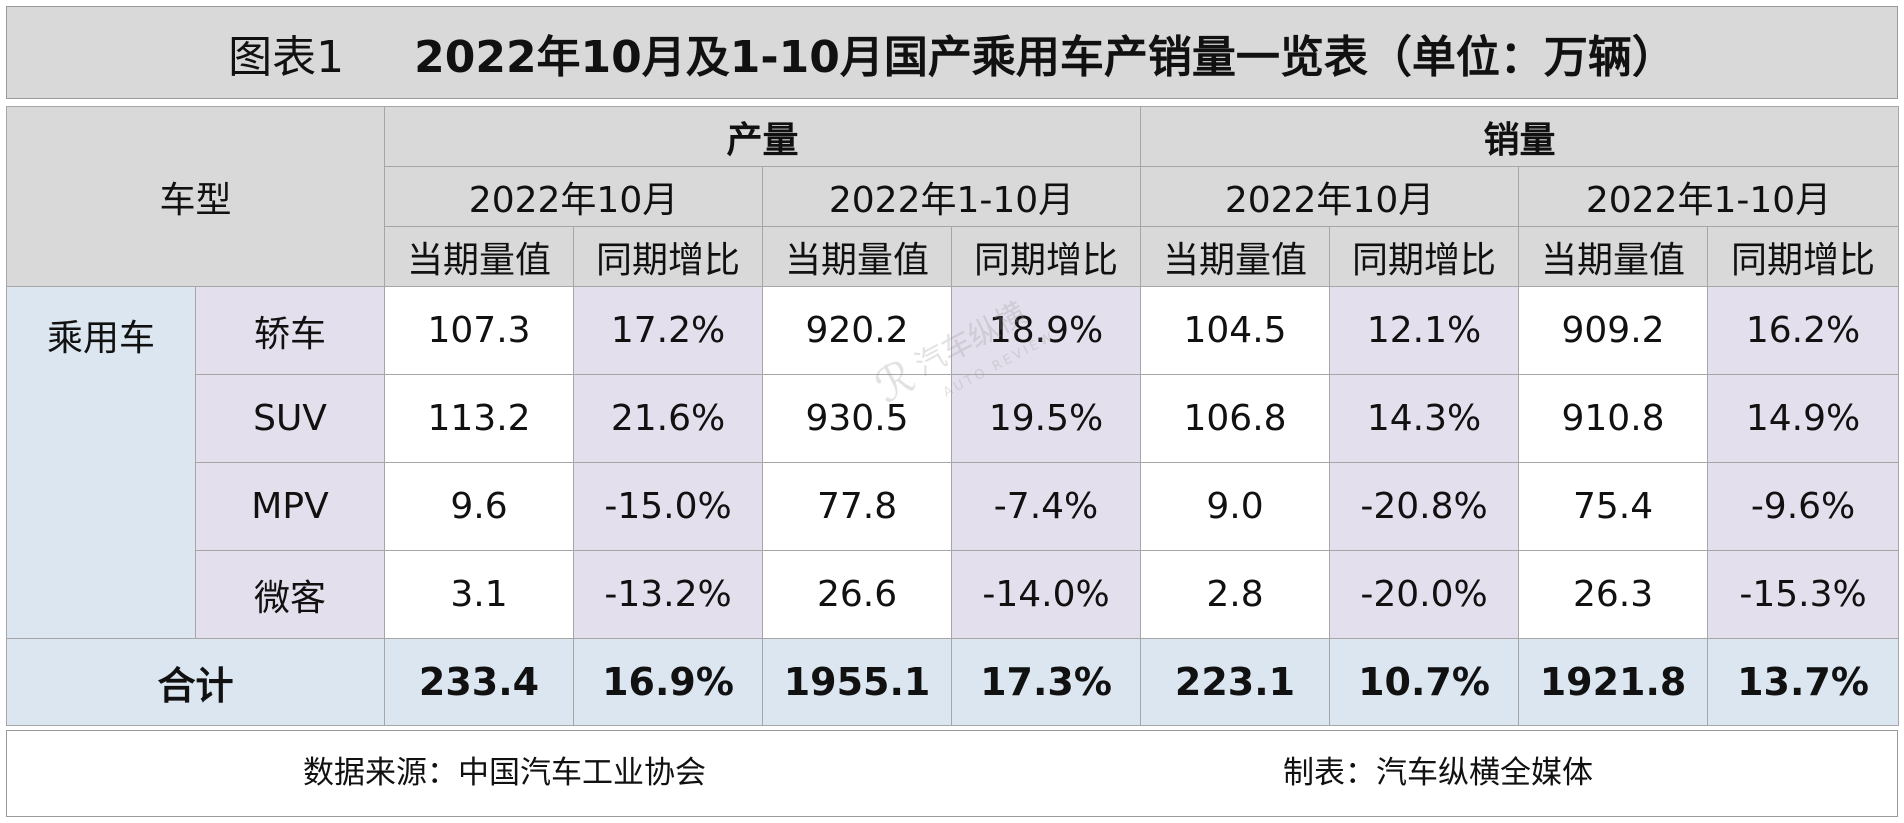  What do you see at coordinates (1235, 330) in the screenshot?
I see `table-cell: 104.5` at bounding box center [1235, 330].